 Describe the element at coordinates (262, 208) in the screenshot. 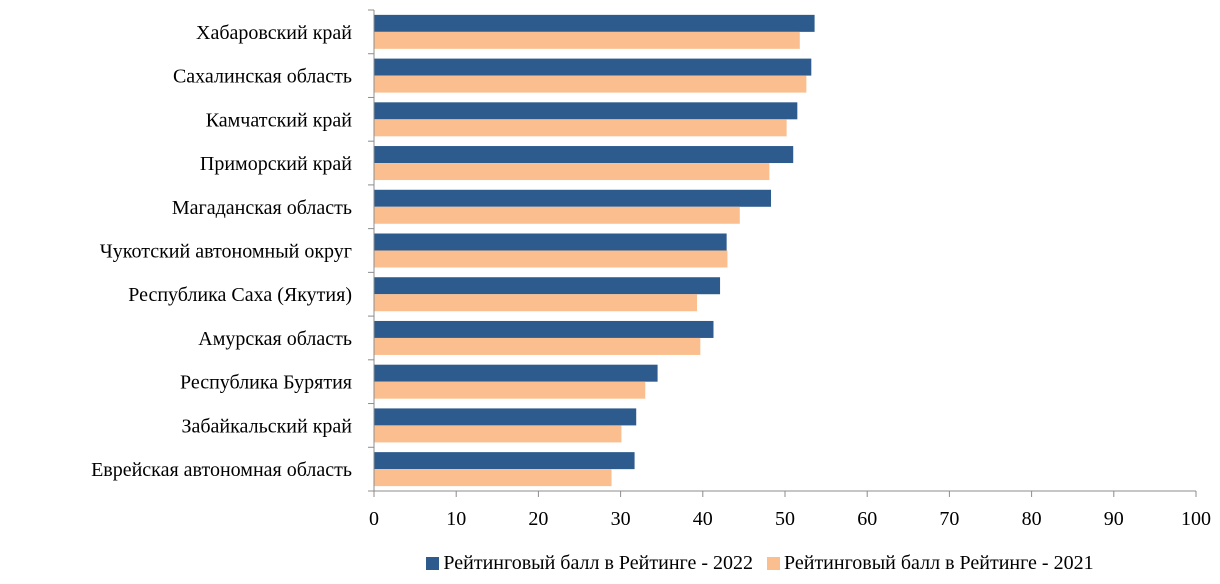

I see `category-label-4: Магаданская область` at that location.